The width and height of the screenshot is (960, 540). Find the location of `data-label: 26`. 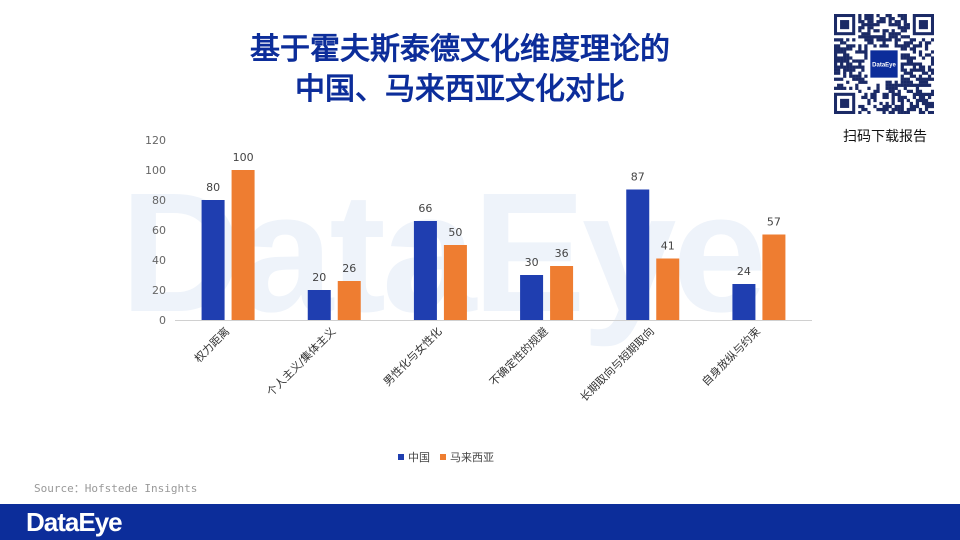

data-label: 26 is located at coordinates (349, 268).